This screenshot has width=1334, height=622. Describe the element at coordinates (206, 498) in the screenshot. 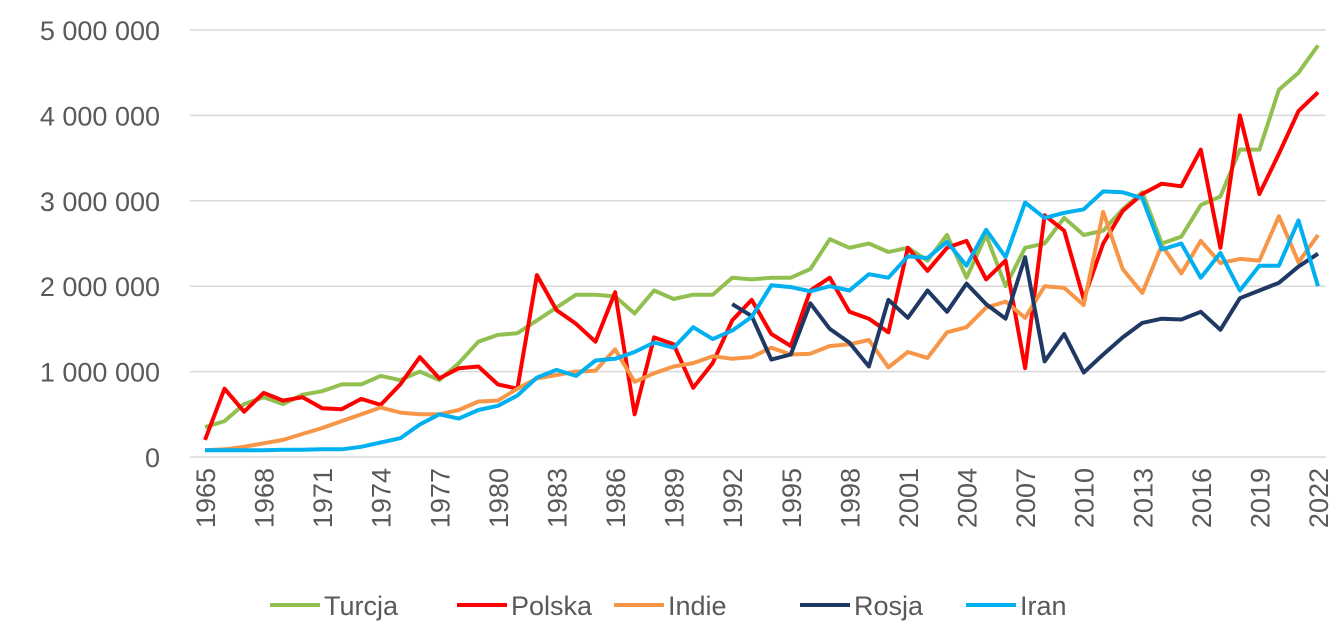

I see `x-tick-label: 1965` at that location.